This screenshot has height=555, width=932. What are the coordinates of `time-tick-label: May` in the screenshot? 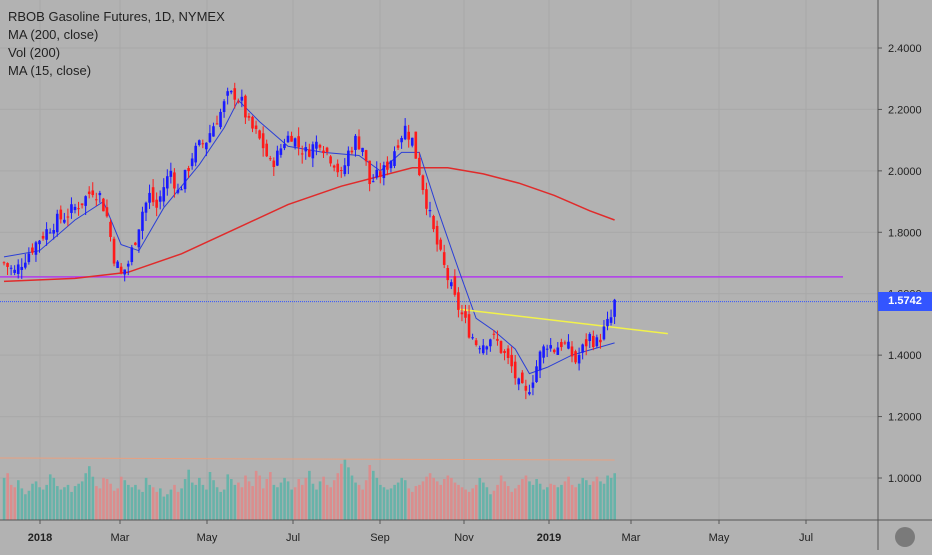 It's located at (207, 538).